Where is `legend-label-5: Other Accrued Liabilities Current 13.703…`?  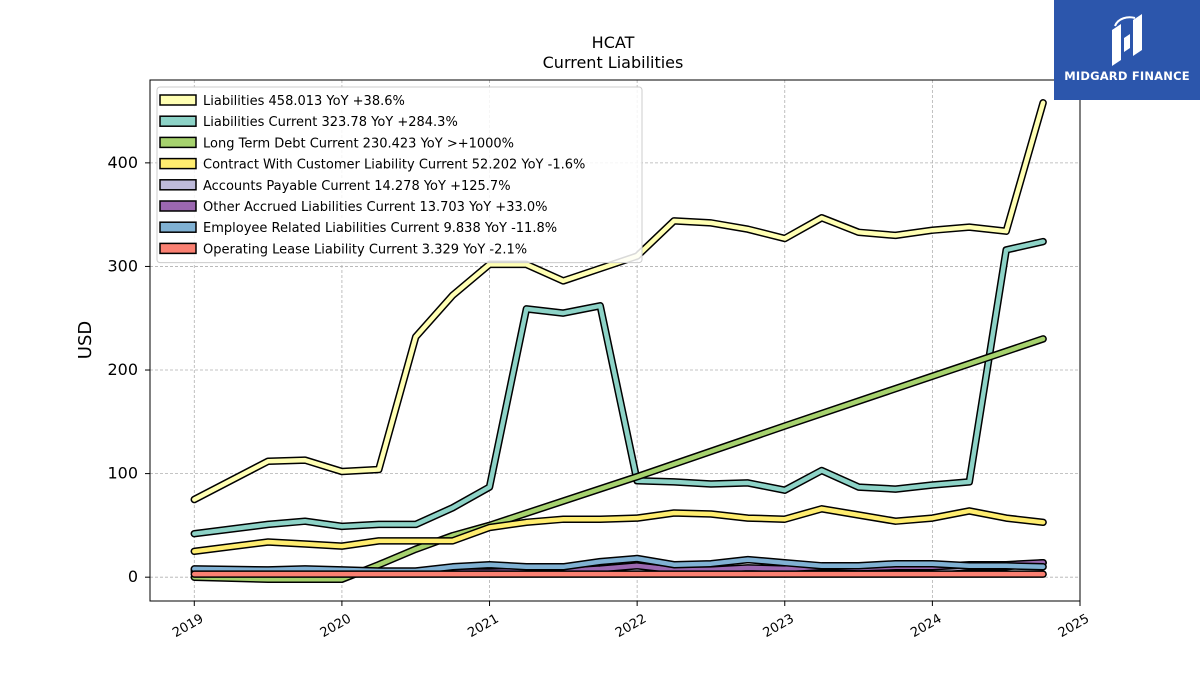
legend-label-5: Other Accrued Liabilities Current 13.703… is located at coordinates (375, 207).